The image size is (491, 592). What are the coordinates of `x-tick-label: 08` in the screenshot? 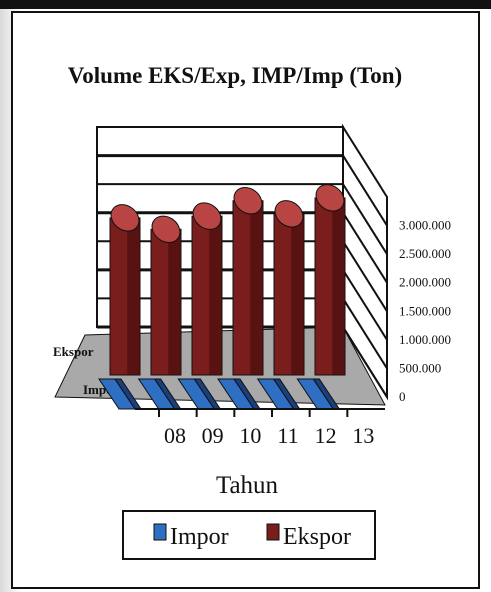 It's located at (175, 435).